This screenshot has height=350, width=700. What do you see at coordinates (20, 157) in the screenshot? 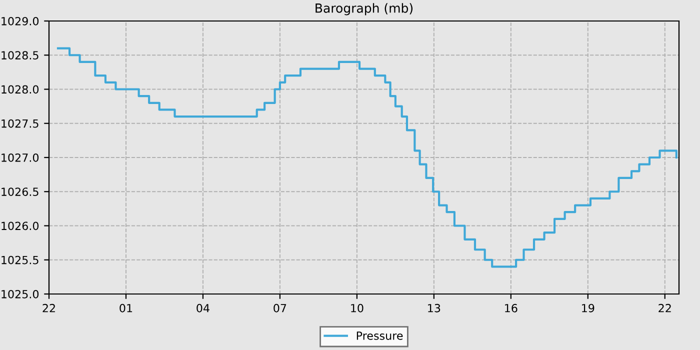
I see `y-tick-label: 1027.0` at bounding box center [20, 157].